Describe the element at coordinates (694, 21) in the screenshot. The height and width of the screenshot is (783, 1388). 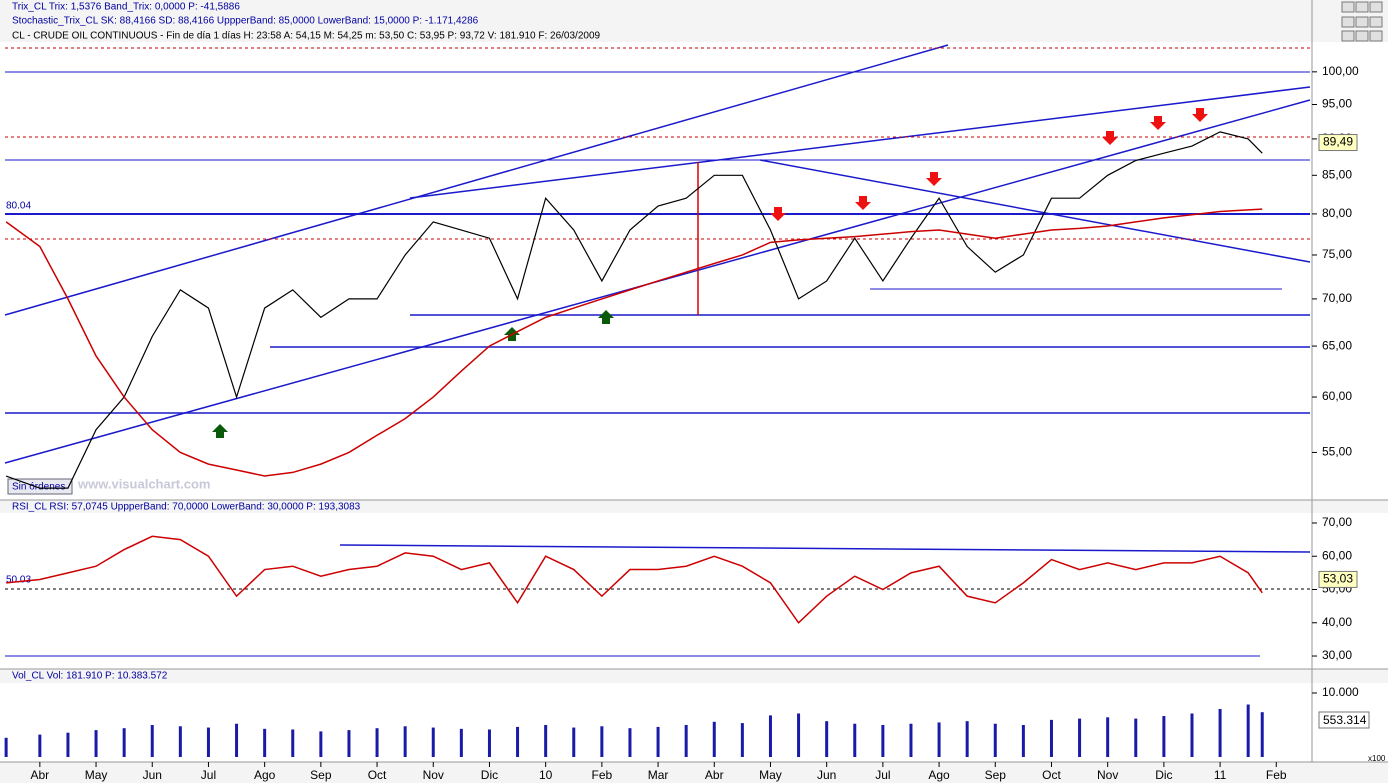
I see `header-strip` at that location.